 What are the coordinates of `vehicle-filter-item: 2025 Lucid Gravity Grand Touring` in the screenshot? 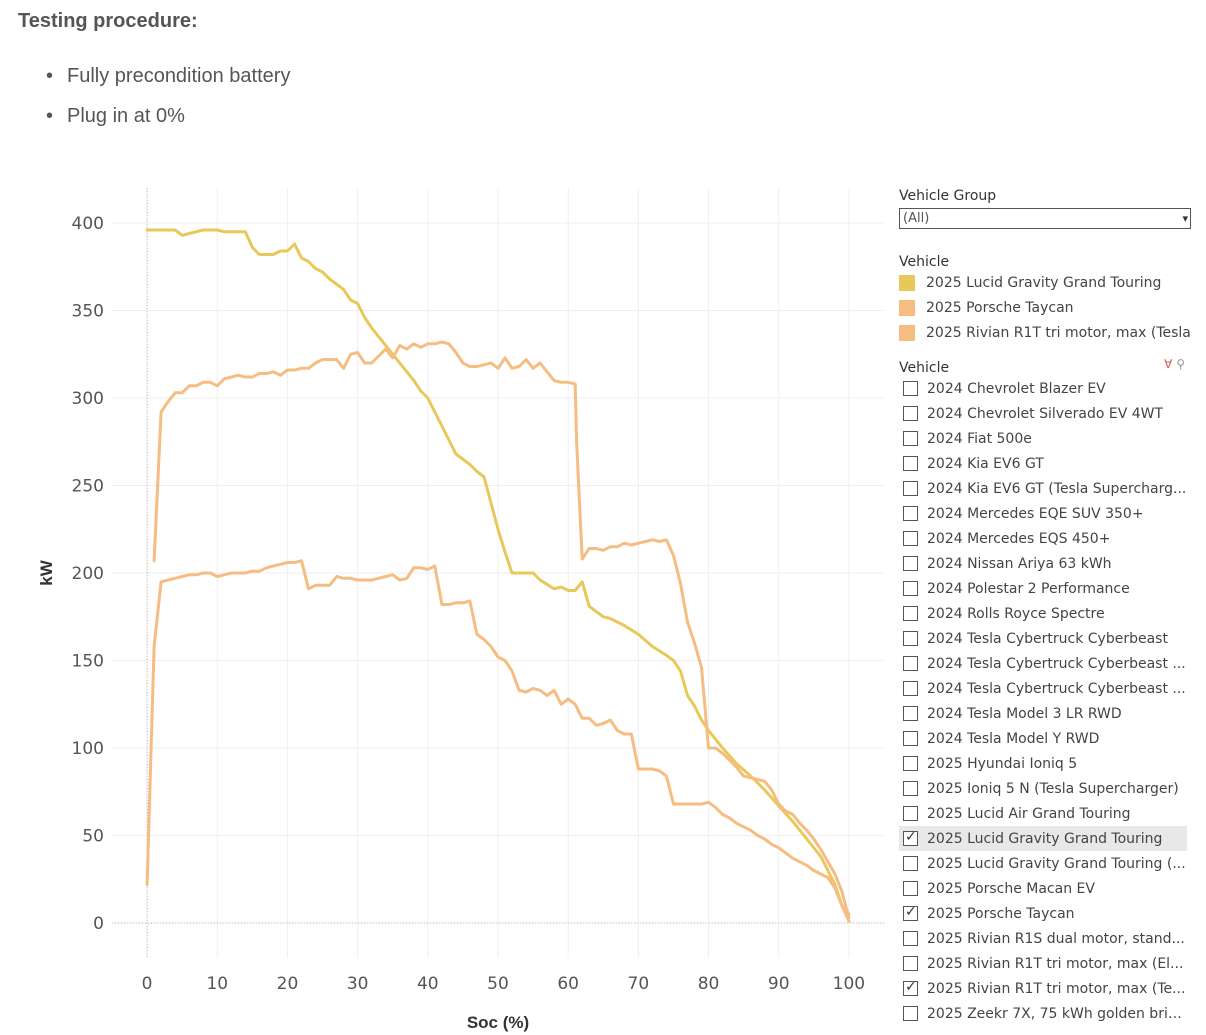 It's located at (1043, 838).